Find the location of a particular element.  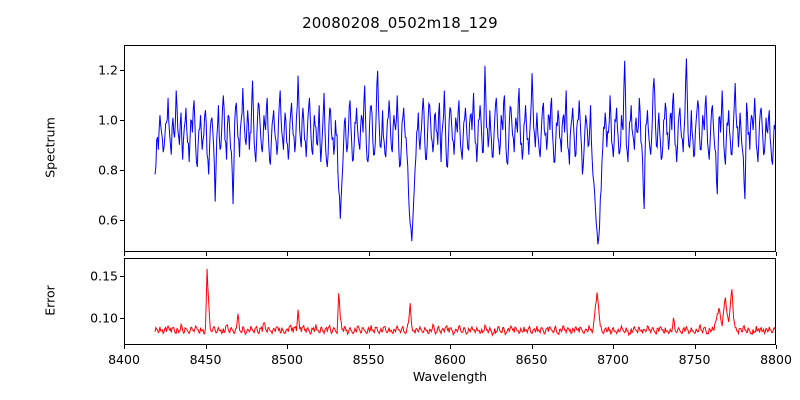

spectrum-y-tick-label: 0.6 is located at coordinates (108, 220).